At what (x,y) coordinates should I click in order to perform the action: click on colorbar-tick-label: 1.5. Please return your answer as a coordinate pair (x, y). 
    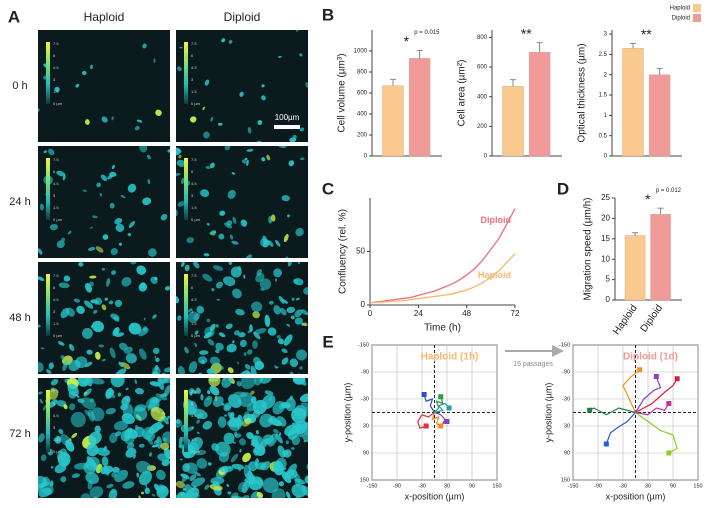
    Looking at the image, I should click on (194, 91).